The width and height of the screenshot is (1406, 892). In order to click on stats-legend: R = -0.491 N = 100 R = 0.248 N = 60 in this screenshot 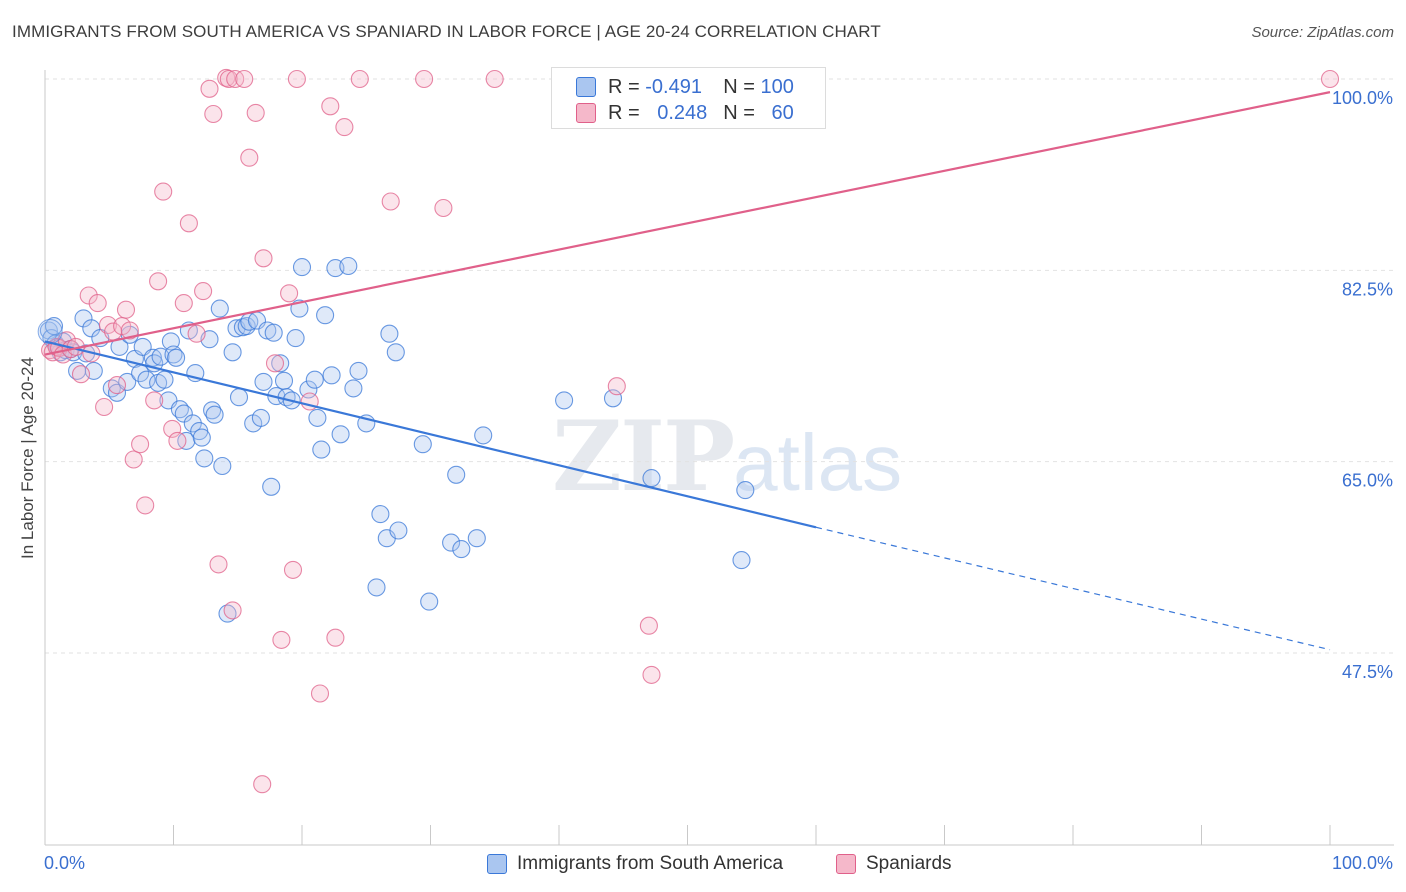, I will do `click(688, 98)`.